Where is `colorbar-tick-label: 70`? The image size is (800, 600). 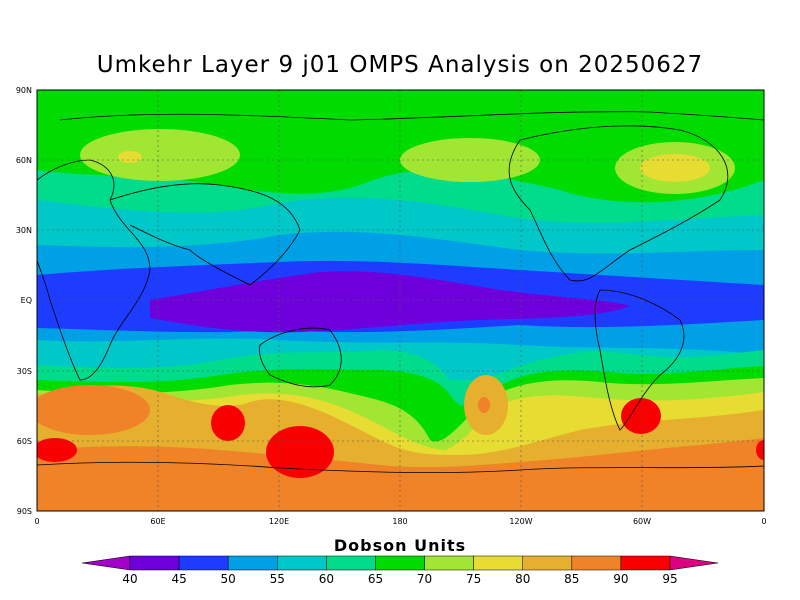 colorbar-tick-label: 70 is located at coordinates (424, 579).